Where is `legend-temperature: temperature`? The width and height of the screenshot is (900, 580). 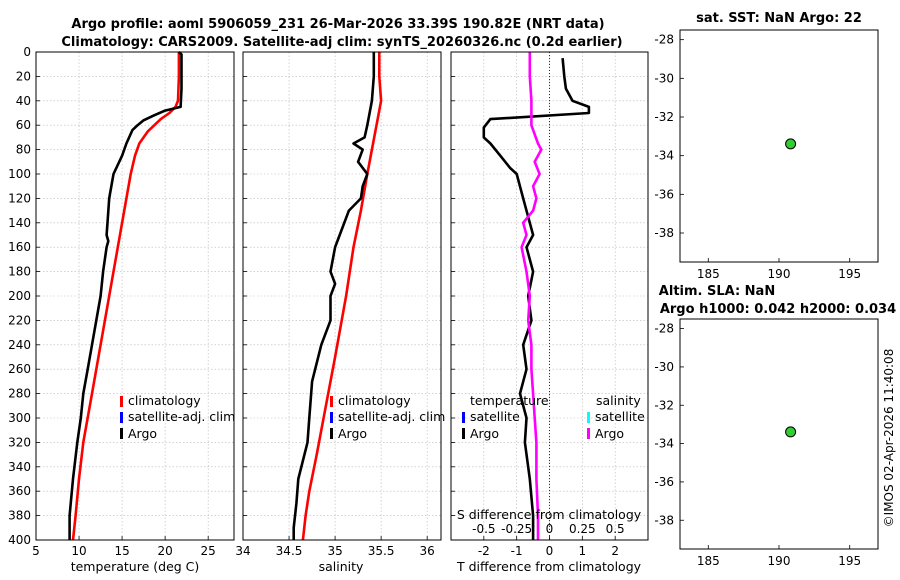 legend-temperature: temperature is located at coordinates (509, 400).